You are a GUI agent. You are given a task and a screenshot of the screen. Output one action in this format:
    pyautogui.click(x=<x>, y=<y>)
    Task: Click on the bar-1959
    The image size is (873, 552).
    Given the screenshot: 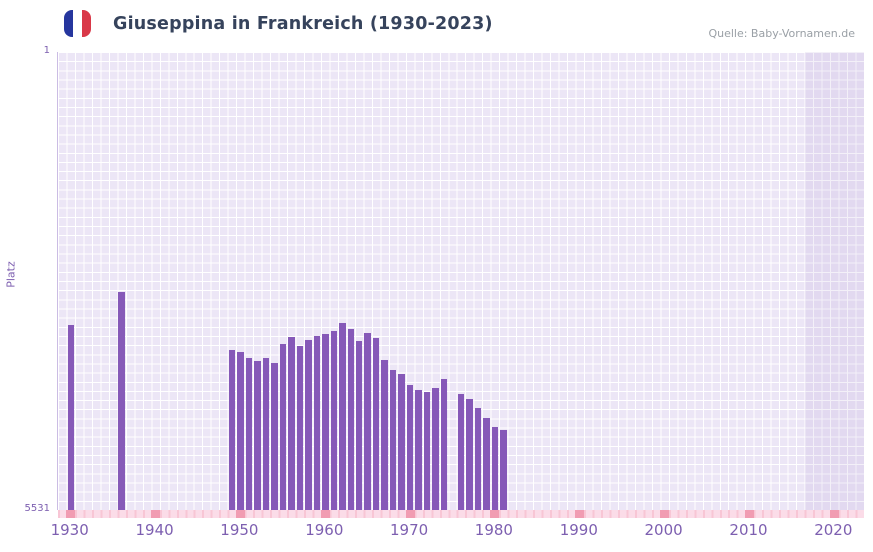 What is the action you would take?
    pyautogui.click(x=316, y=423)
    